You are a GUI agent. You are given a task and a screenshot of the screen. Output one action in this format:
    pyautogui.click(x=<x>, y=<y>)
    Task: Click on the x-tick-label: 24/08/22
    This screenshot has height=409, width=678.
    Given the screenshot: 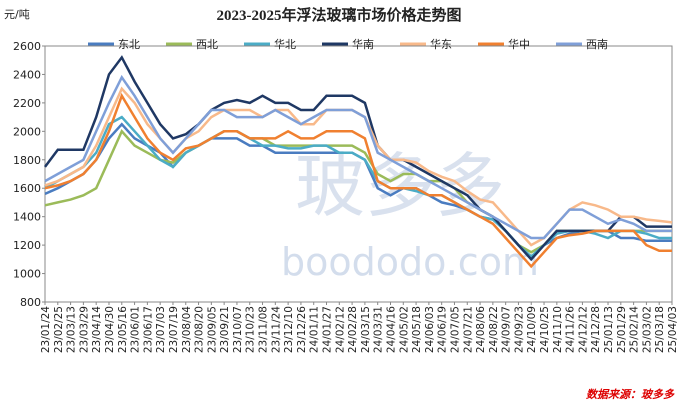 What is the action you would take?
    pyautogui.click(x=494, y=329)
    